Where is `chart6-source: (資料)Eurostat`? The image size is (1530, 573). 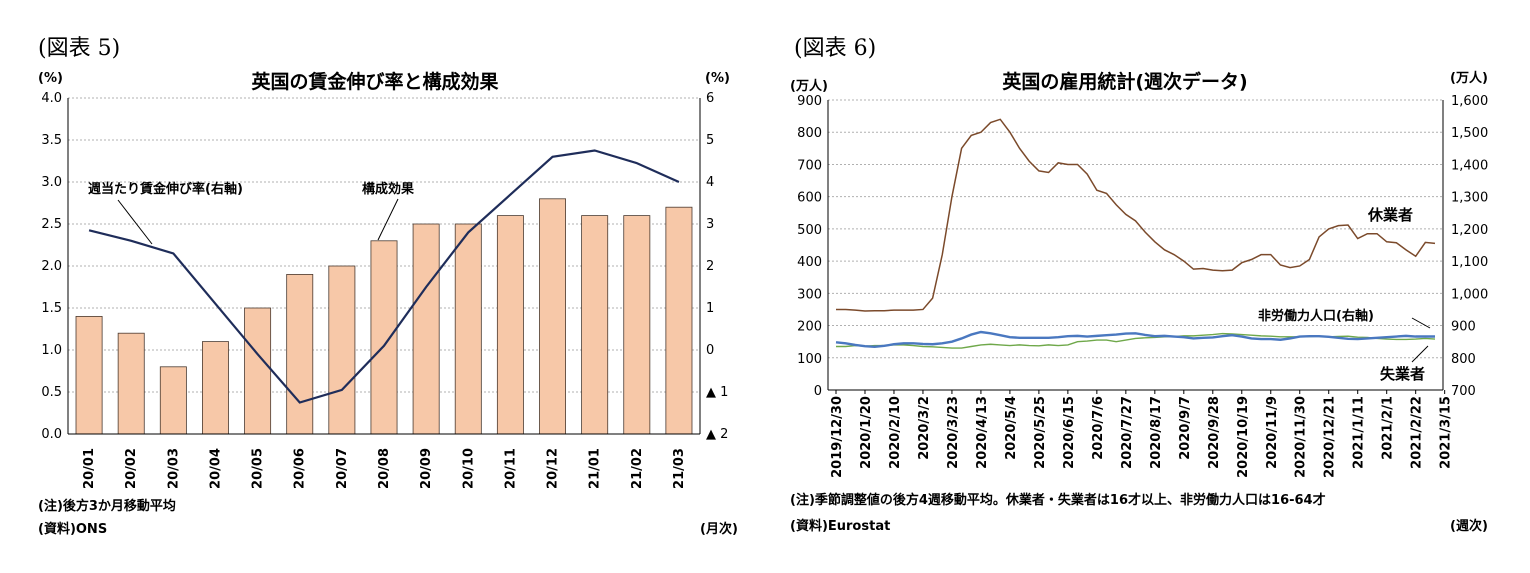
chart6-source: (資料)Eurostat is located at coordinates (840, 526).